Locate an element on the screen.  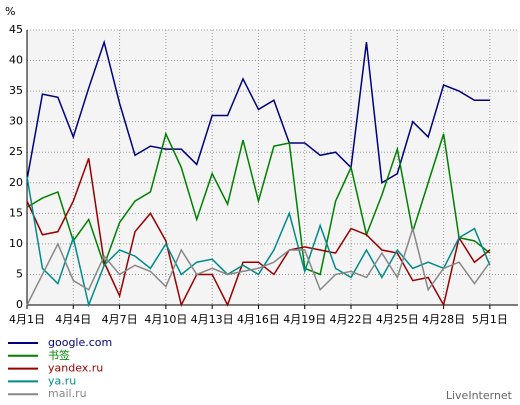
y-tick-label: 40 is located at coordinates (16, 60).